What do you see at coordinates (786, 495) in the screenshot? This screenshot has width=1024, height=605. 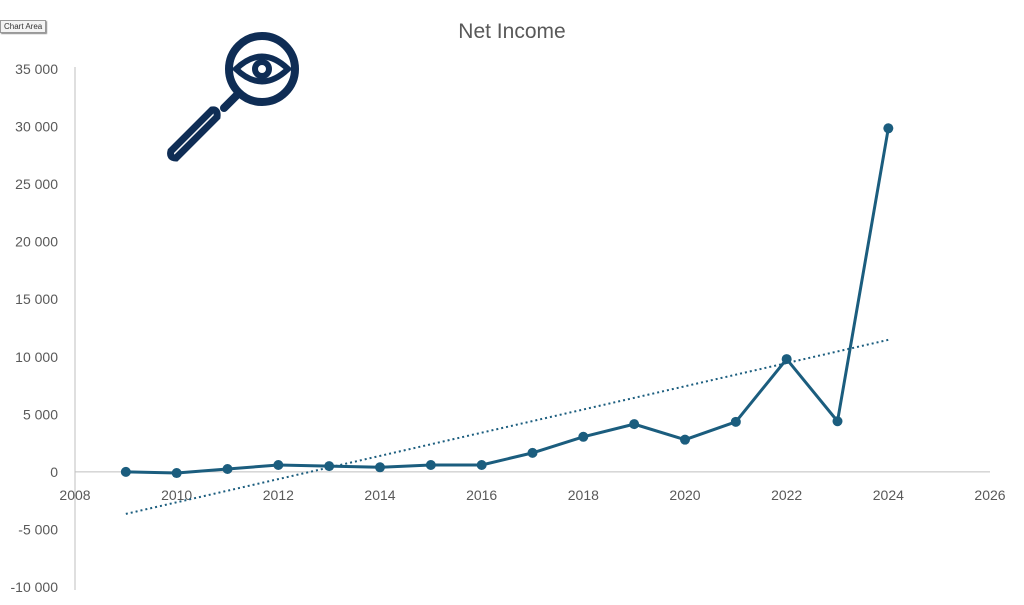 I see `x-tick-label: 2022` at bounding box center [786, 495].